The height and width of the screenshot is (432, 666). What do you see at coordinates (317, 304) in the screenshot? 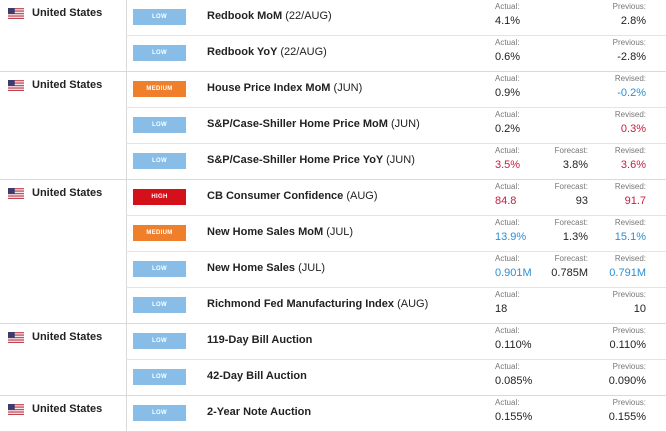
I see `event-name: Richmond Fed Manufacturing Index (AUG)` at bounding box center [317, 304].